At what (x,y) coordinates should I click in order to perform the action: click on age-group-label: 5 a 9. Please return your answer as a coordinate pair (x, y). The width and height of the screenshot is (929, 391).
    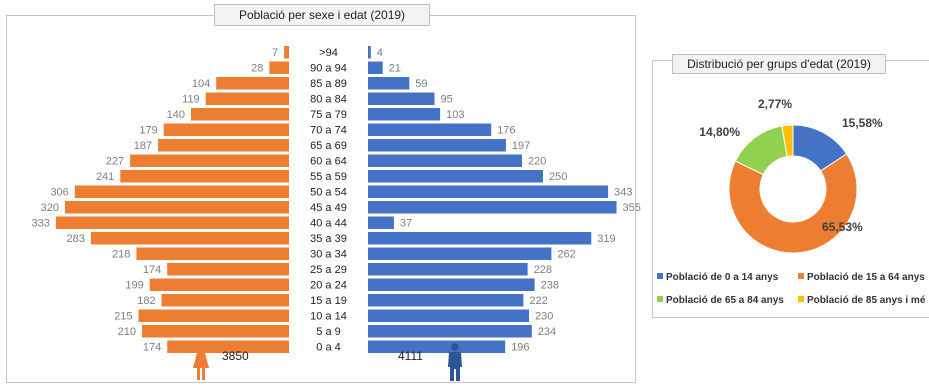
    Looking at the image, I should click on (328, 332).